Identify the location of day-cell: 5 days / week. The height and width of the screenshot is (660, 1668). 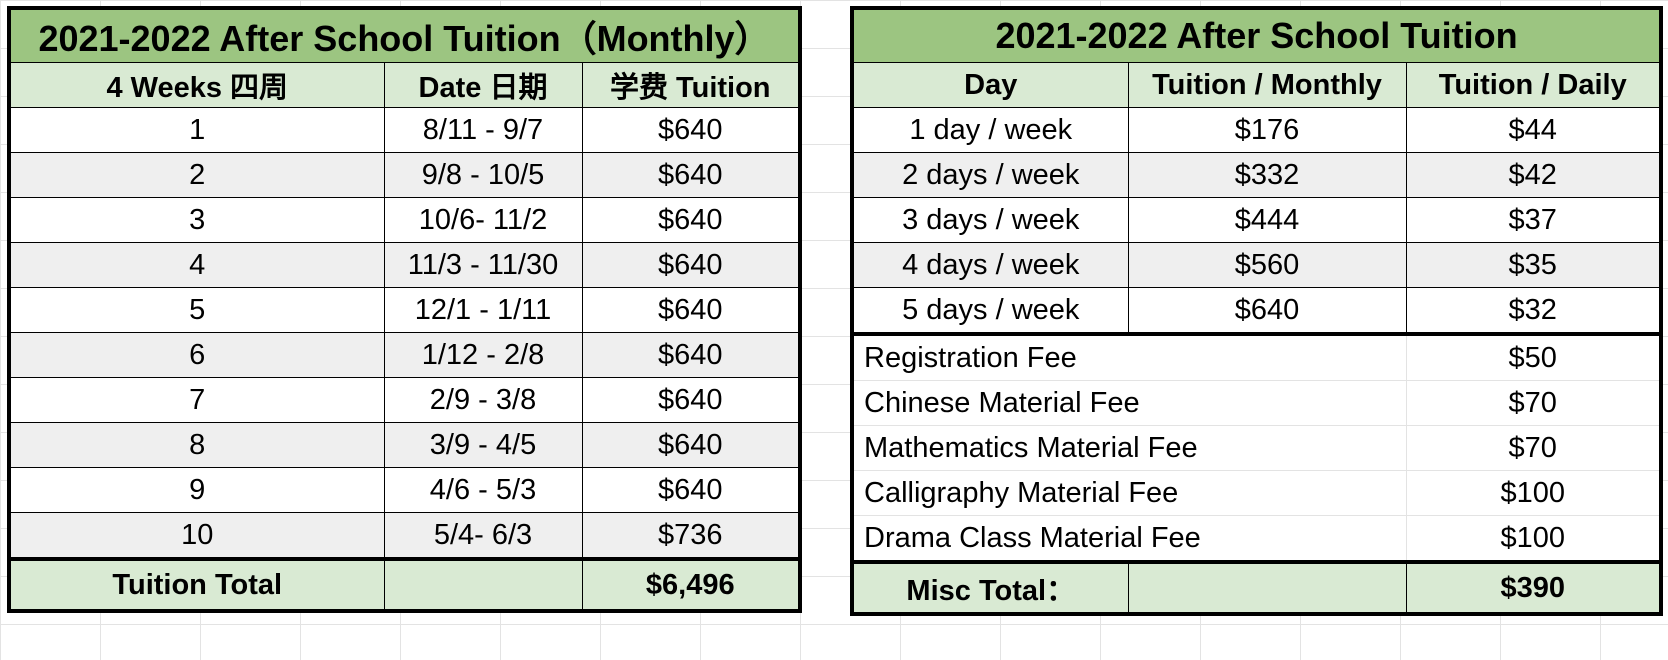
(990, 311).